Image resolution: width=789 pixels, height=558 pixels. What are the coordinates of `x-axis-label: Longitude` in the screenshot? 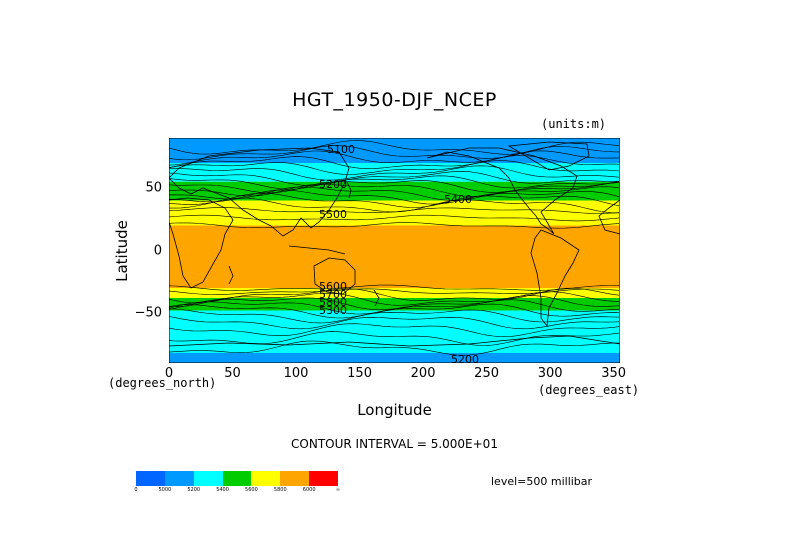 It's located at (394, 410).